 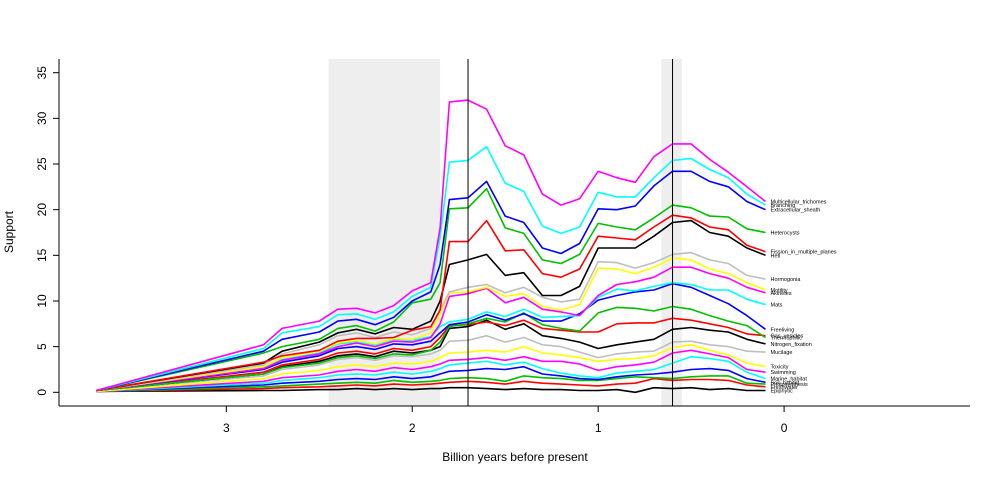 I want to click on series-label: Akinetes, so click(x=780, y=294).